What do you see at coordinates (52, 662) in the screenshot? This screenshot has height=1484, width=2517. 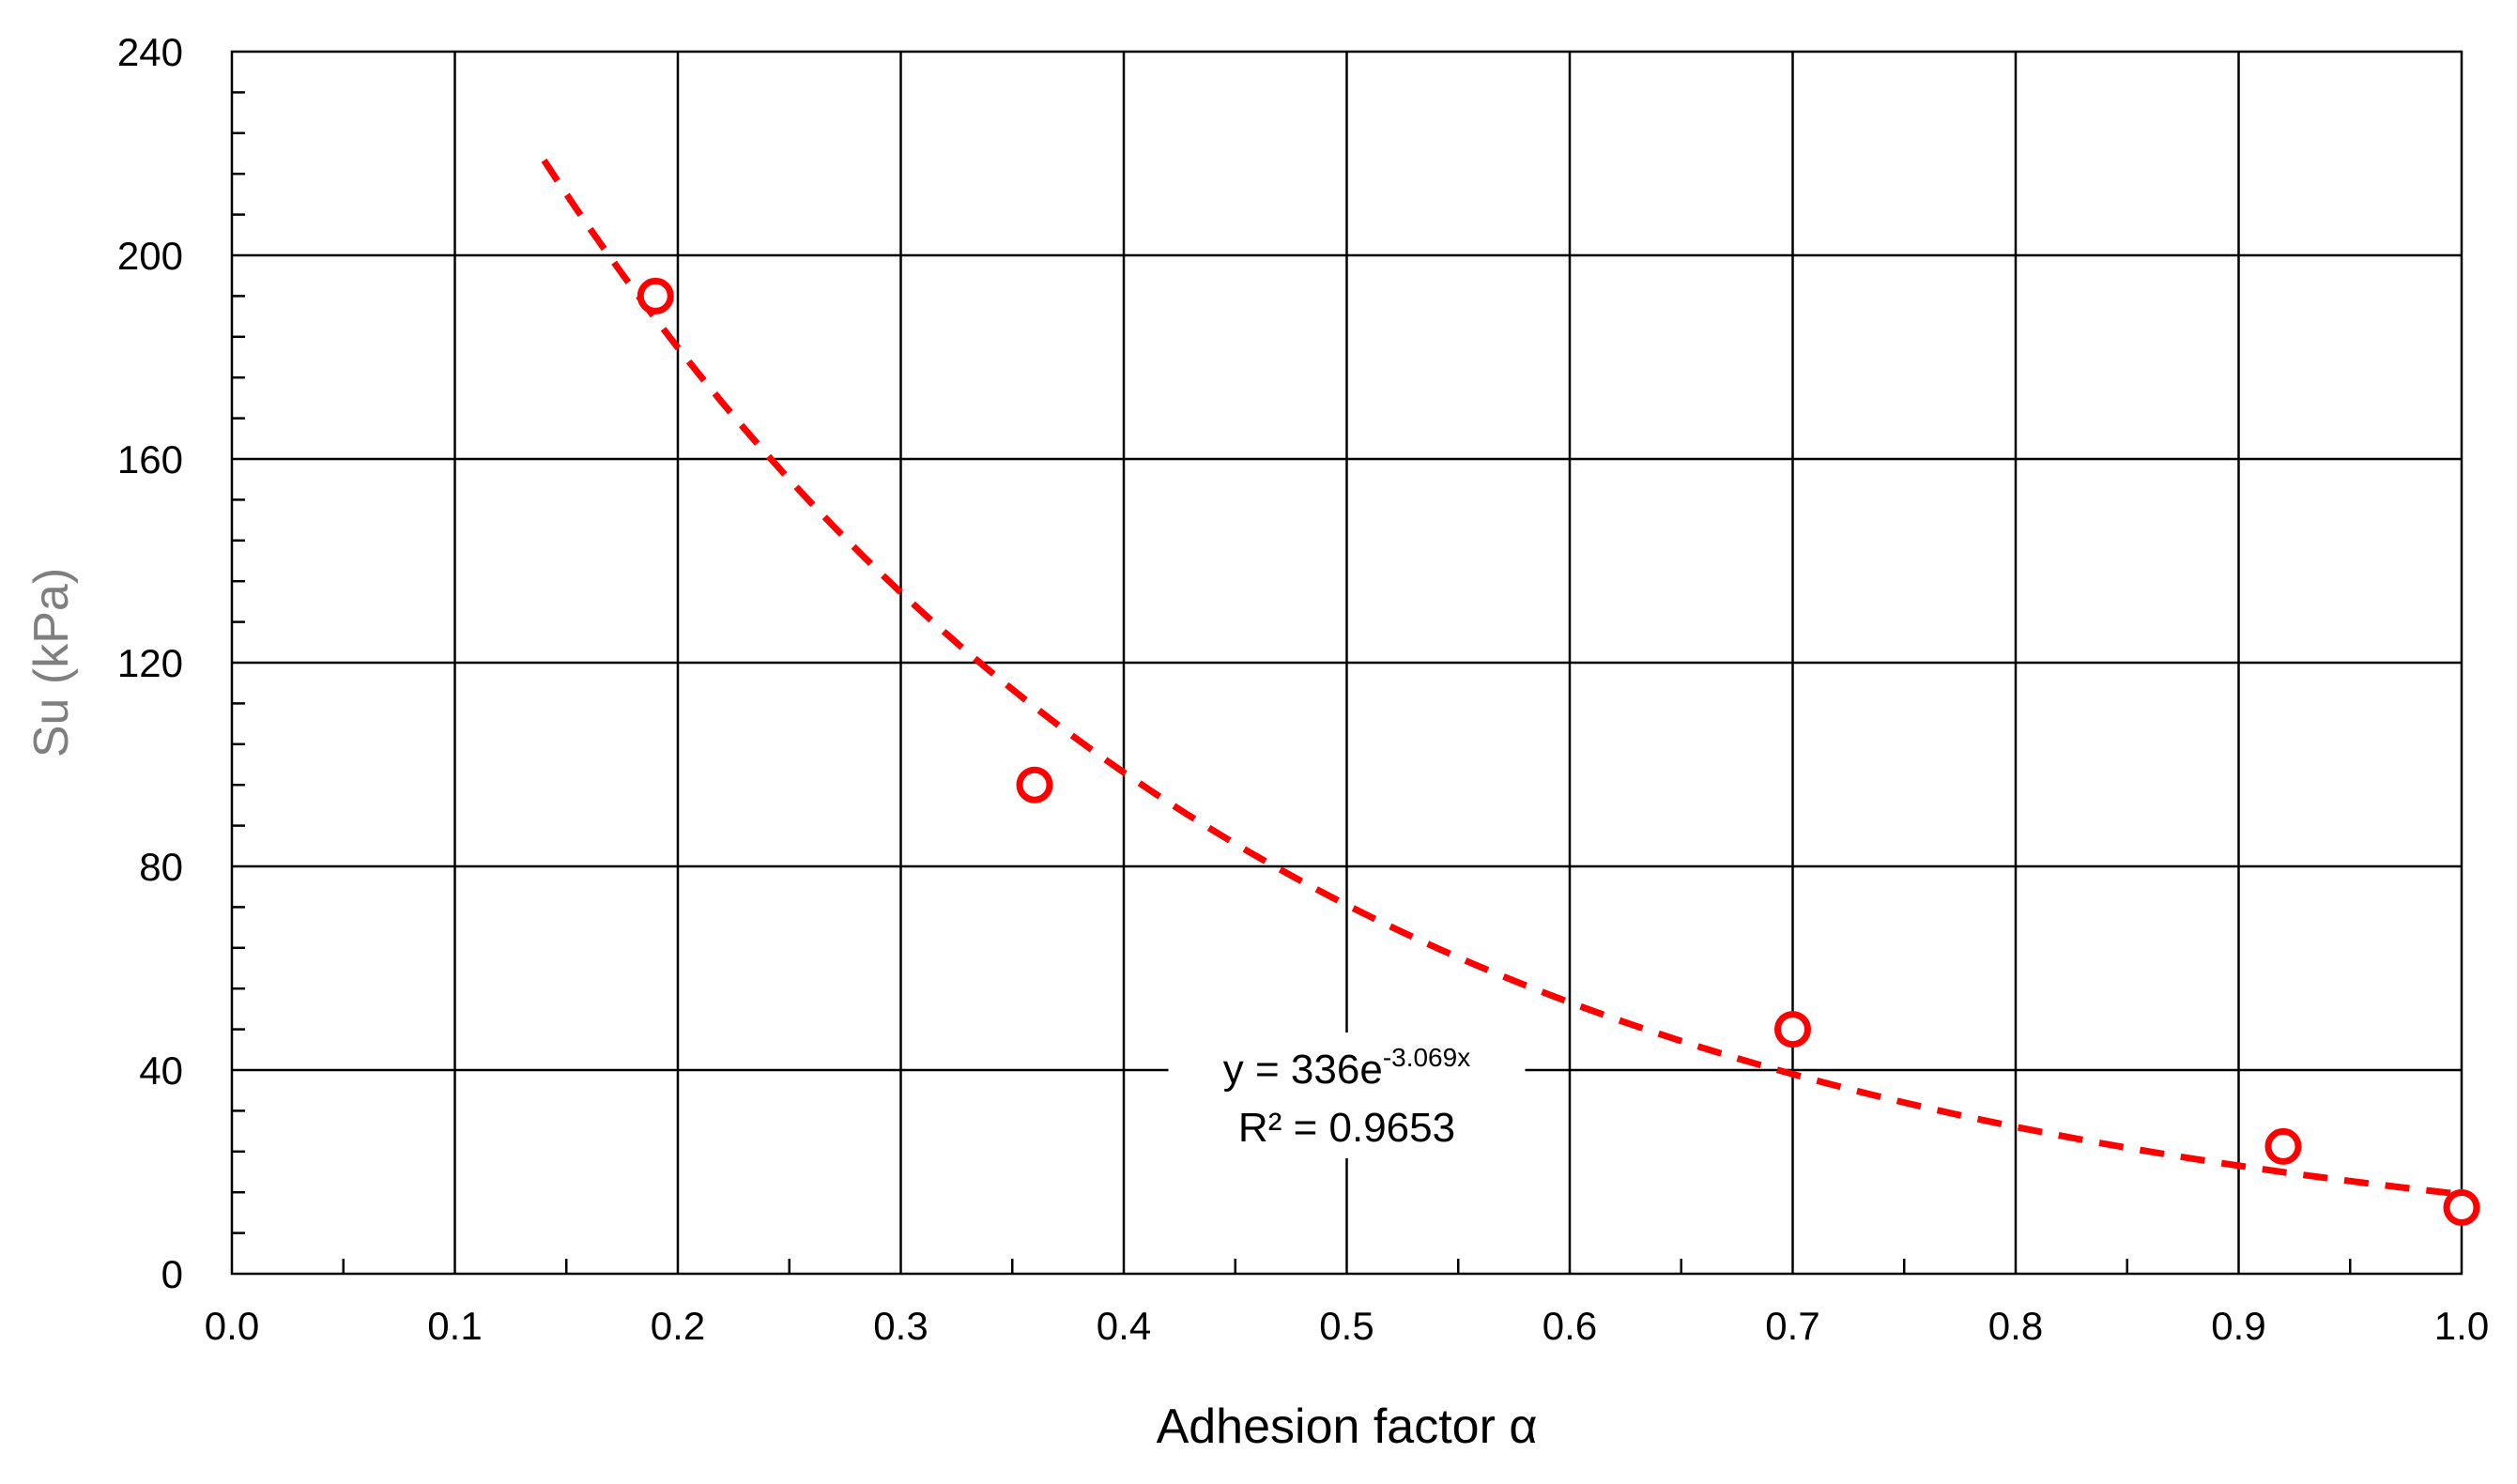 I see `y-axis-title: Su (kPa)` at bounding box center [52, 662].